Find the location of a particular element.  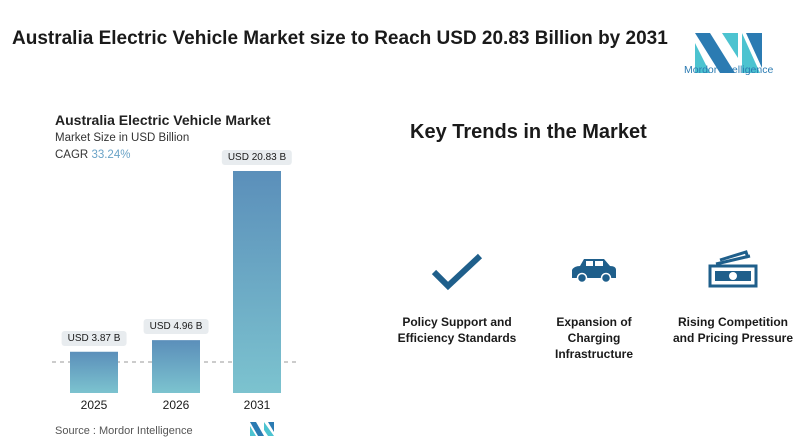

trend-label: Rising Competition and Pricing Pressure is located at coordinates (733, 330).